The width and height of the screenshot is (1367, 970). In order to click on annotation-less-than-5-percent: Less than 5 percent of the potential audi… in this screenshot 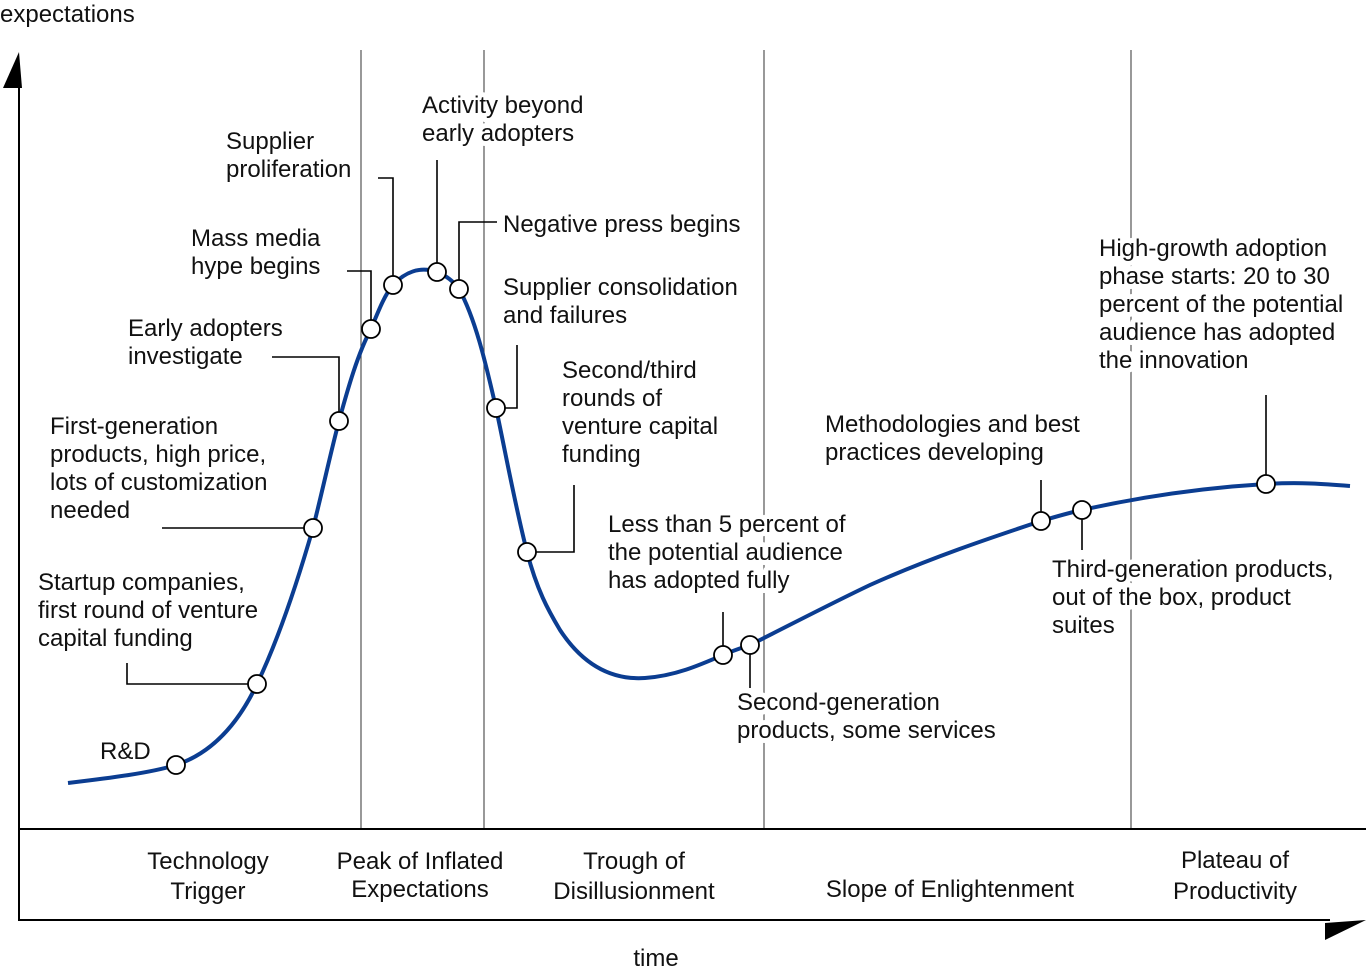, I will do `click(727, 552)`.